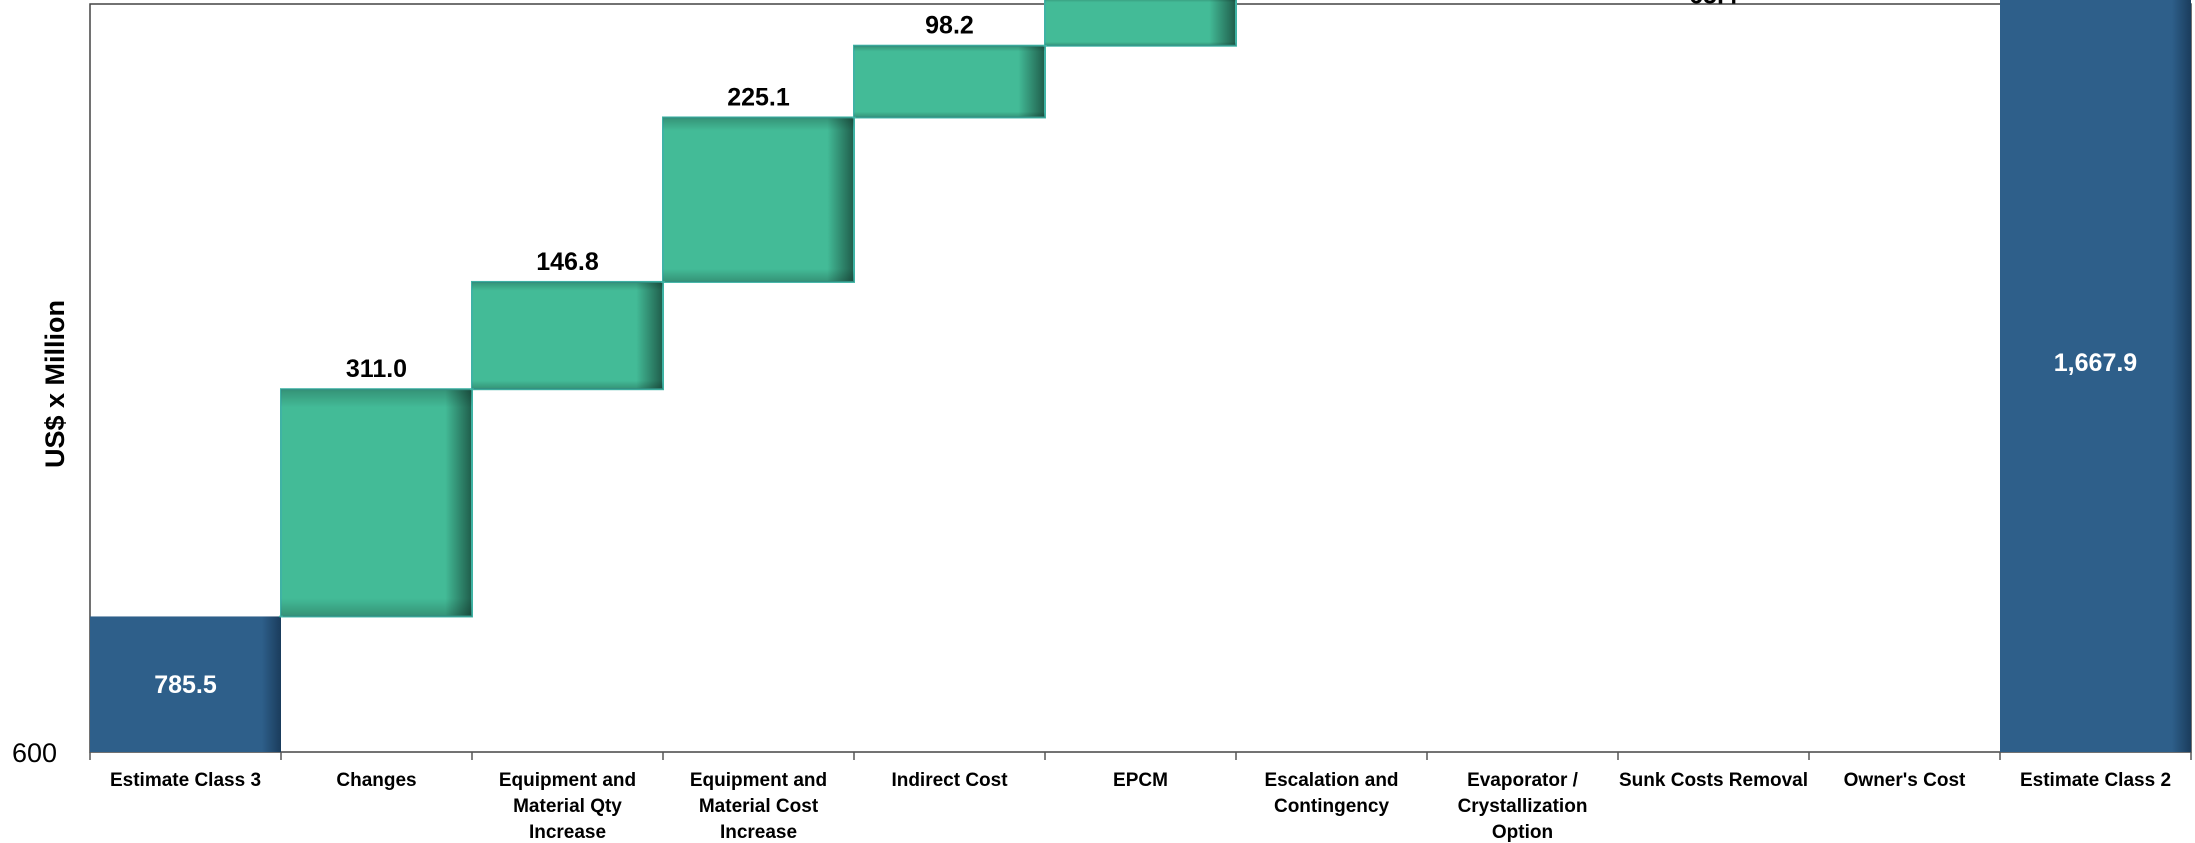 Image resolution: width=2195 pixels, height=843 pixels. What do you see at coordinates (758, 97) in the screenshot?
I see `data-label-equipment-and-material-cost-increase: 225.1` at bounding box center [758, 97].